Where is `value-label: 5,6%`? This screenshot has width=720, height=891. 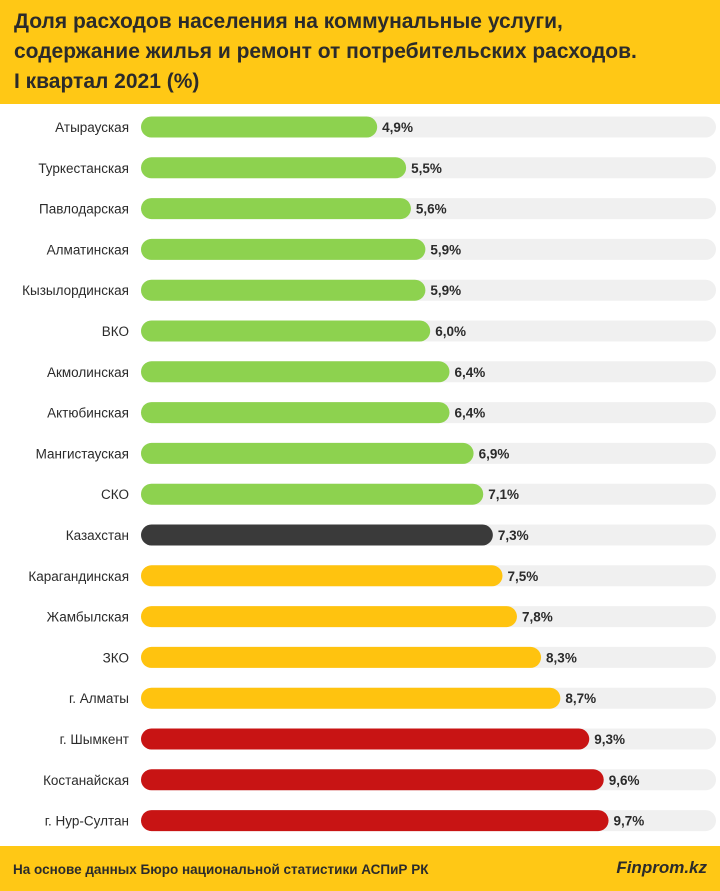 value-label: 5,6% is located at coordinates (431, 209).